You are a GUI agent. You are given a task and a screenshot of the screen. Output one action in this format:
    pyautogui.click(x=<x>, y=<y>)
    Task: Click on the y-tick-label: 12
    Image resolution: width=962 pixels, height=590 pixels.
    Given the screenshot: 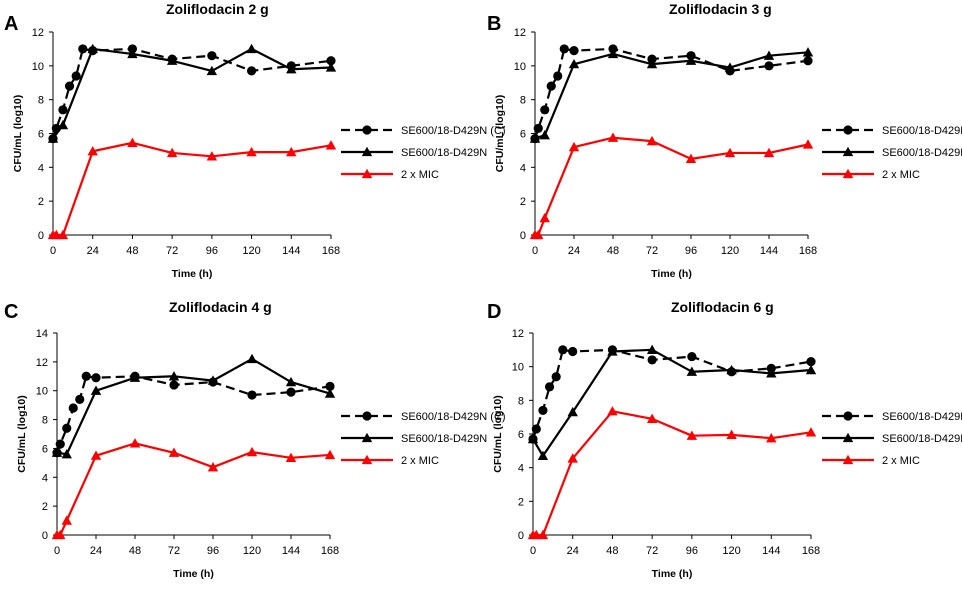 What is the action you would take?
    pyautogui.click(x=38, y=33)
    